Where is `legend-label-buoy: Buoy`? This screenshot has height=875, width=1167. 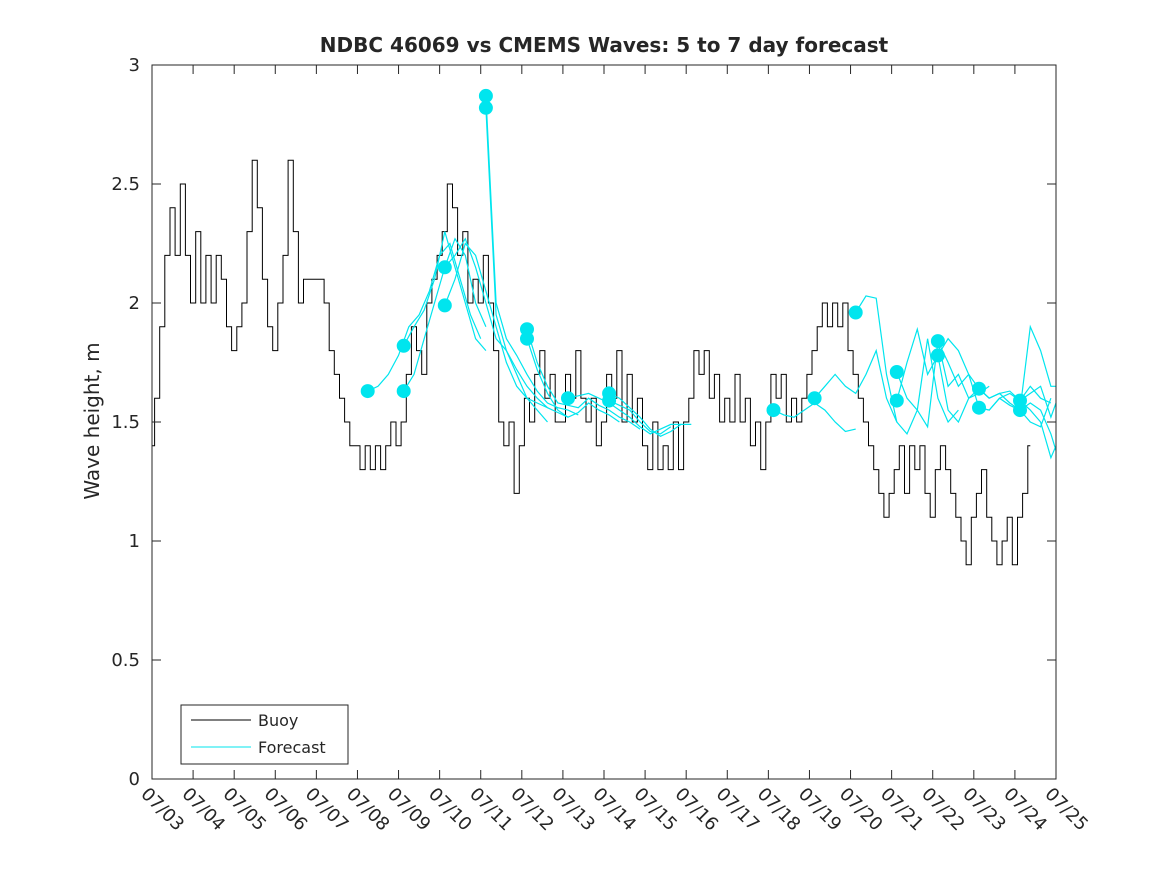 legend-label-buoy: Buoy is located at coordinates (278, 720).